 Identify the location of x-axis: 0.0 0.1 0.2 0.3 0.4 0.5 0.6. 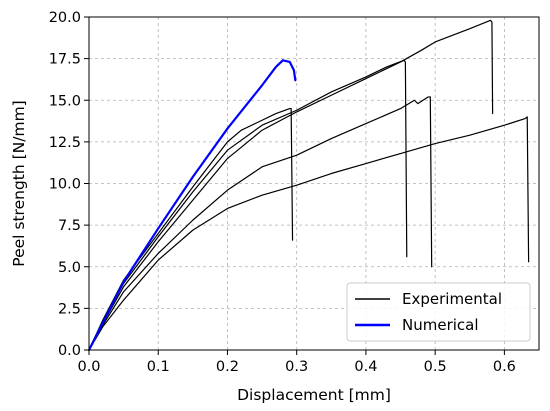
(296, 362).